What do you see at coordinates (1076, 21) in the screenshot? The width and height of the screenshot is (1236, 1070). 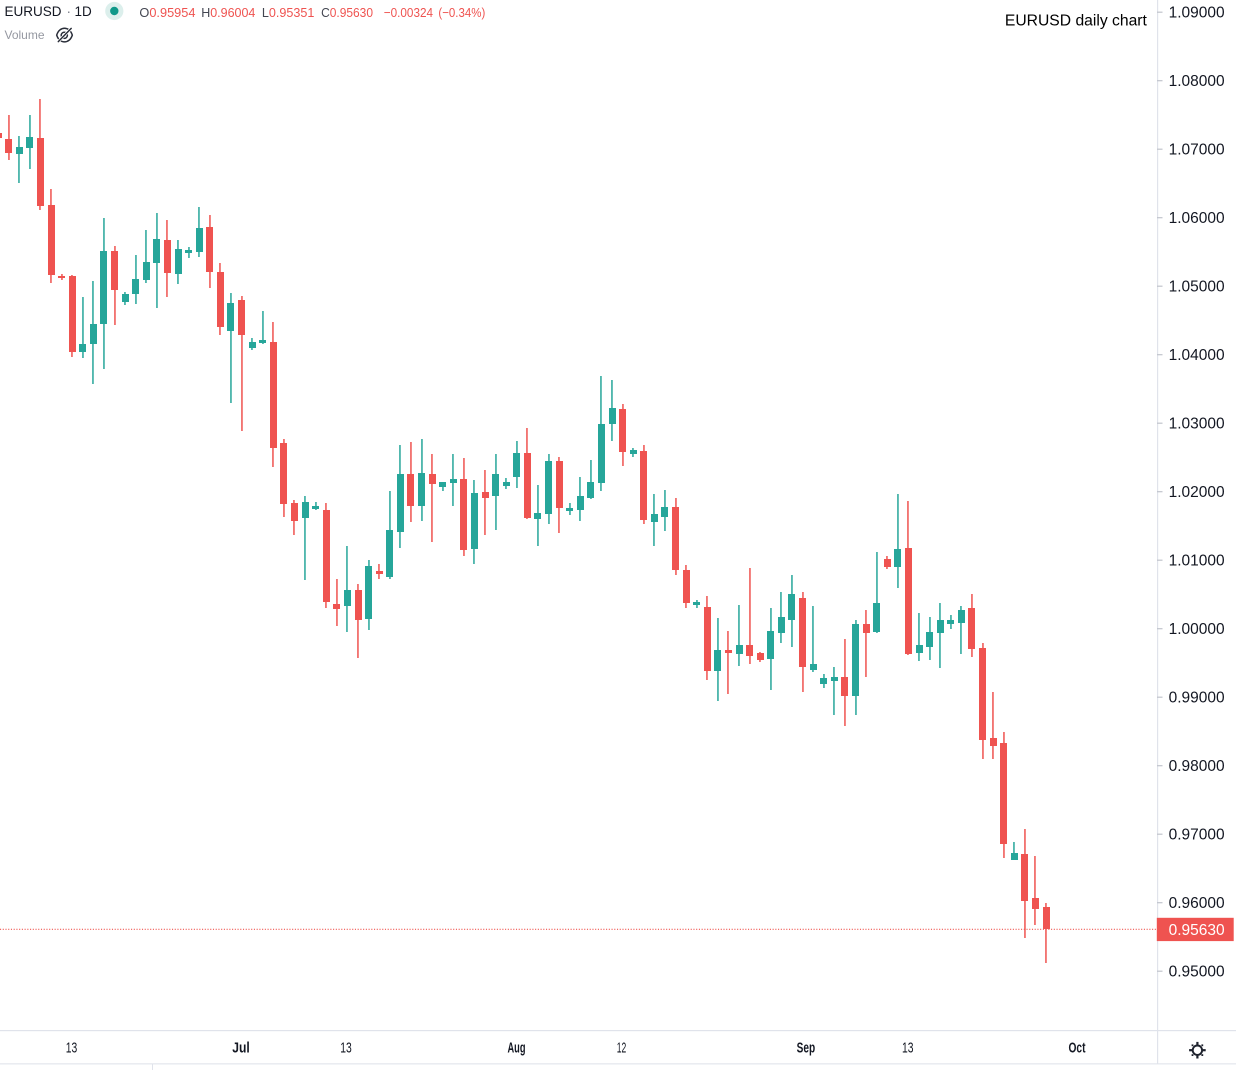 I see `svg-text: EURUSD daily chart` at bounding box center [1076, 21].